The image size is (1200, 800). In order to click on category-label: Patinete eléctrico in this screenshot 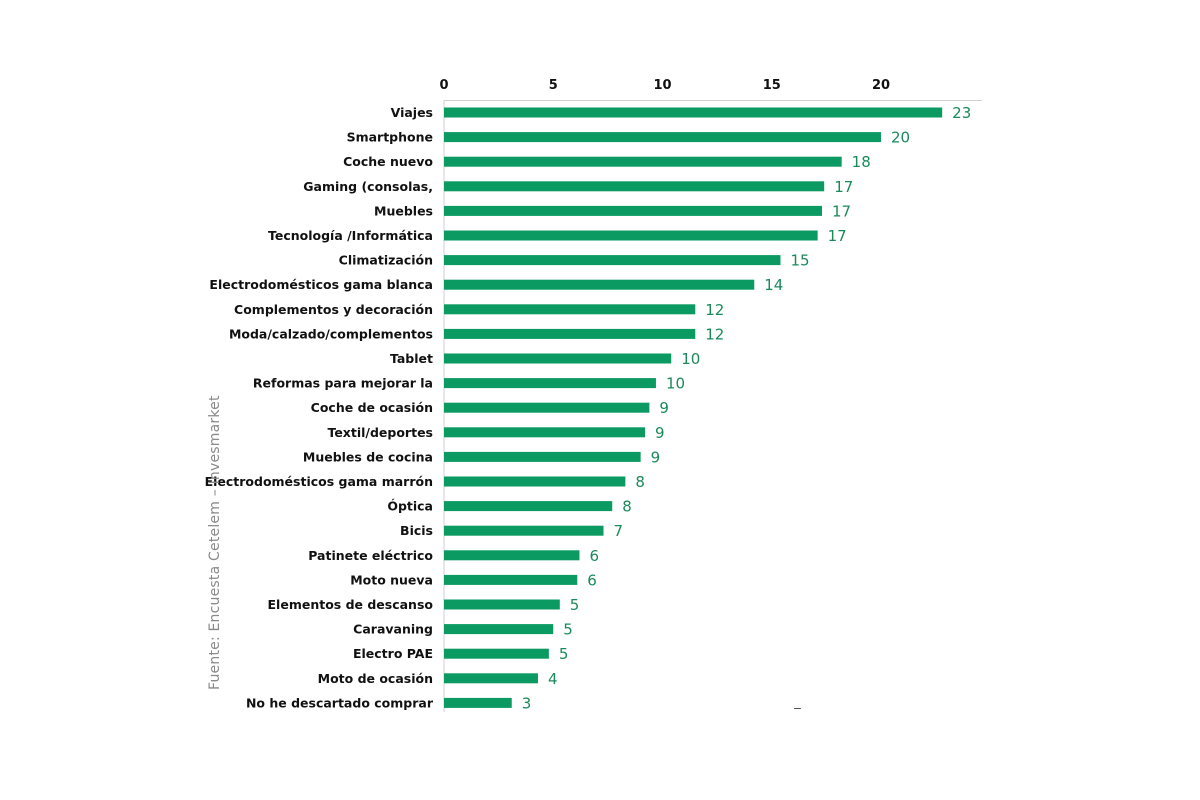, I will do `click(370, 555)`.